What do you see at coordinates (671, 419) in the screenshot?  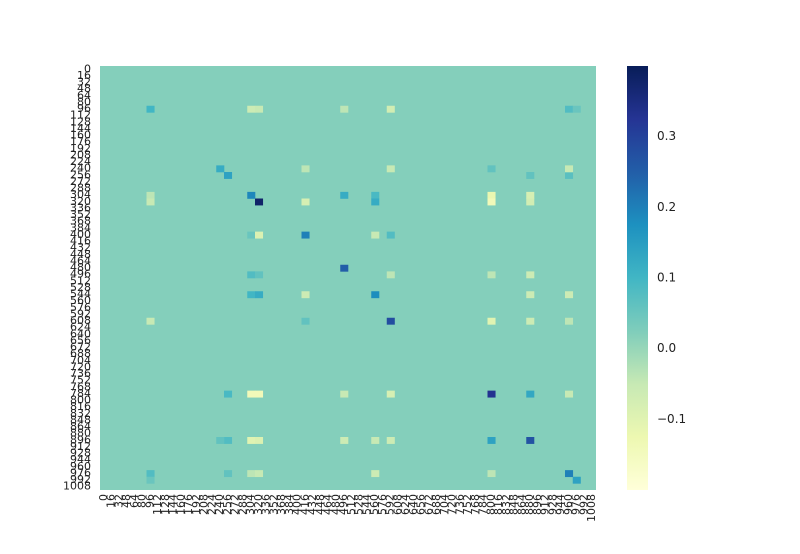 I see `colorbar-tick-label: −0.1` at bounding box center [671, 419].